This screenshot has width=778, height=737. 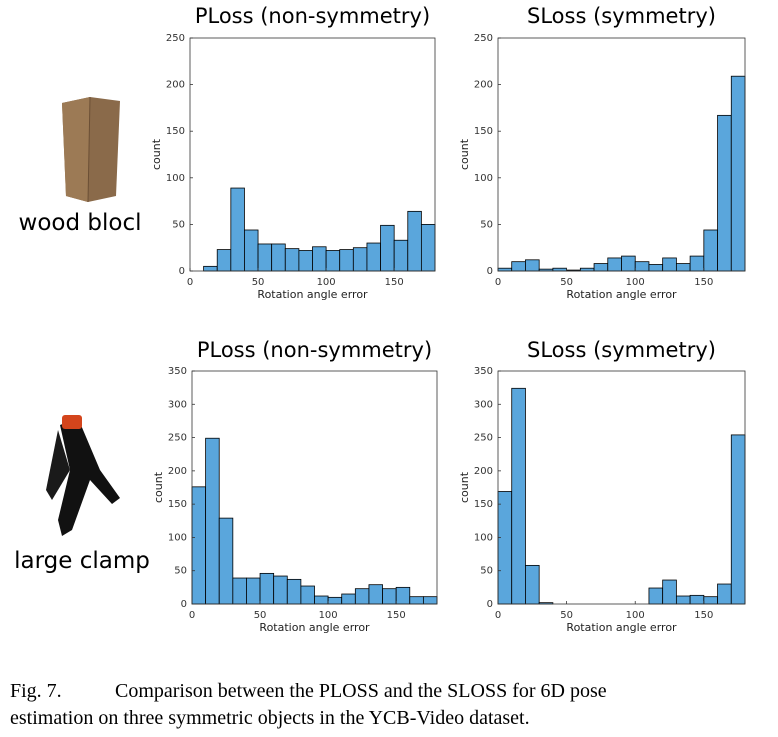 I want to click on wood-block-image, so click(x=91, y=149).